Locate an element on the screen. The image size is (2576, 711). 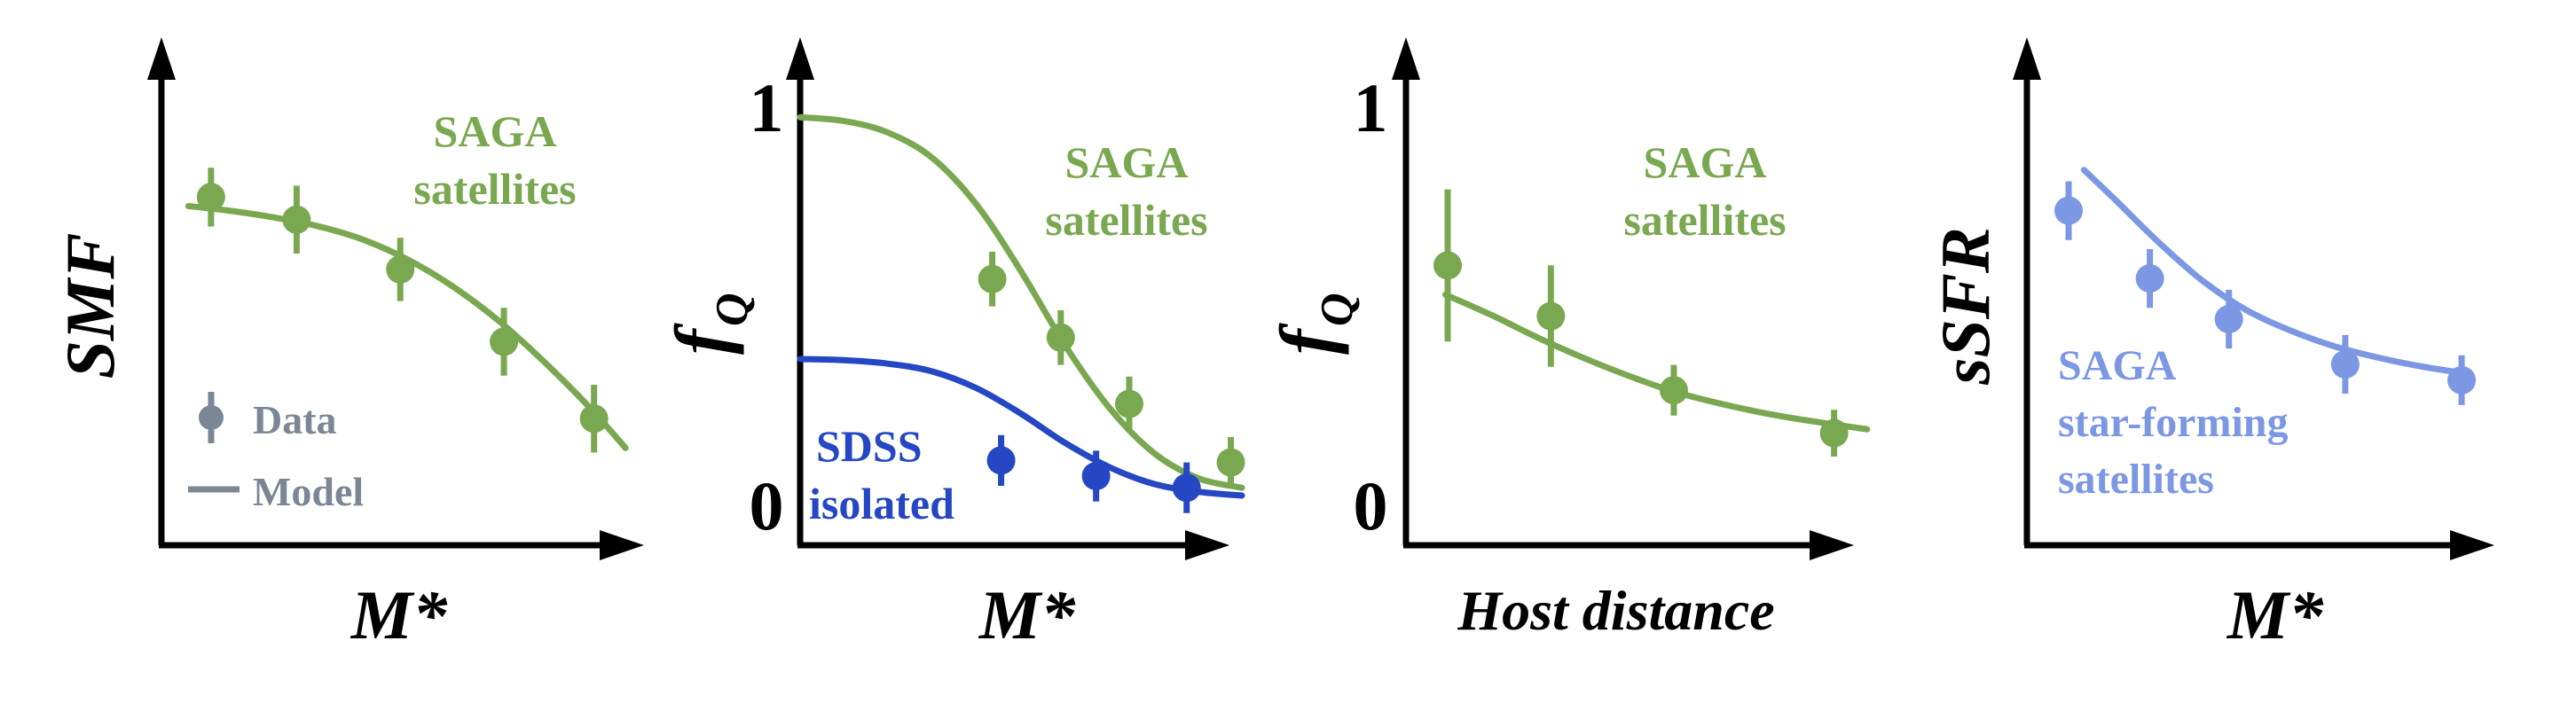
plot-area-smf is located at coordinates (407, 310).